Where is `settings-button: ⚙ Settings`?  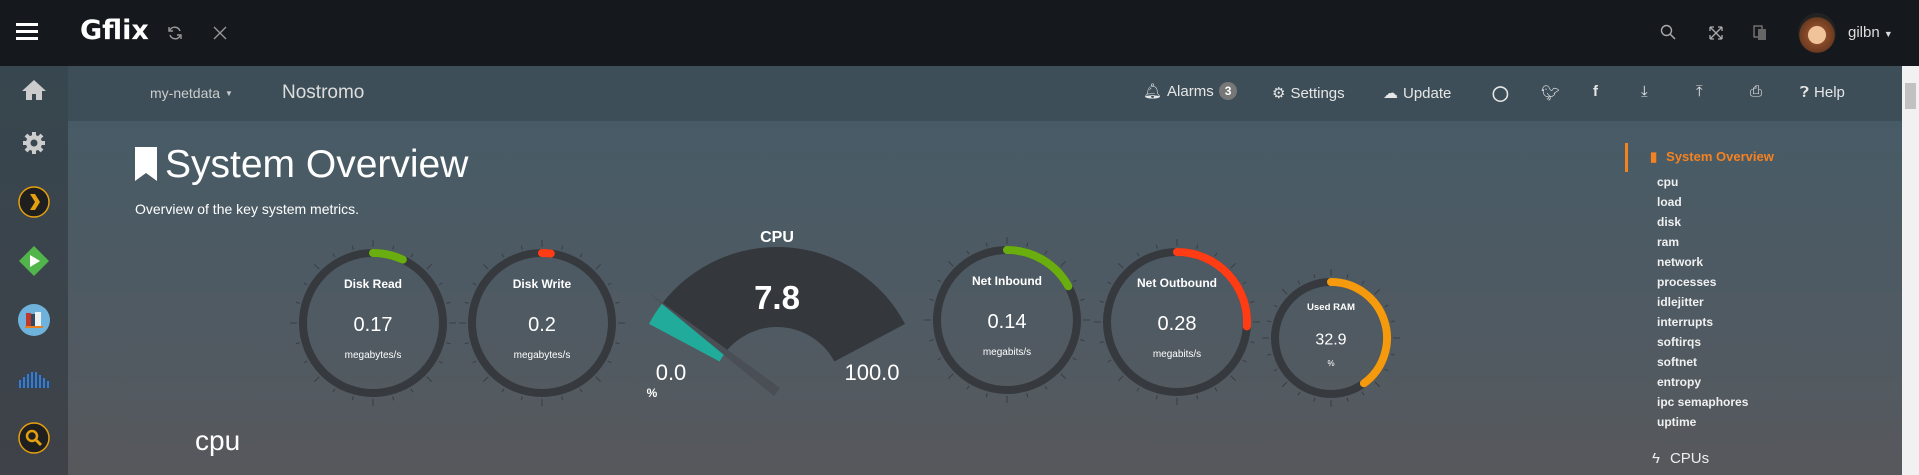 settings-button: ⚙ Settings is located at coordinates (1308, 93).